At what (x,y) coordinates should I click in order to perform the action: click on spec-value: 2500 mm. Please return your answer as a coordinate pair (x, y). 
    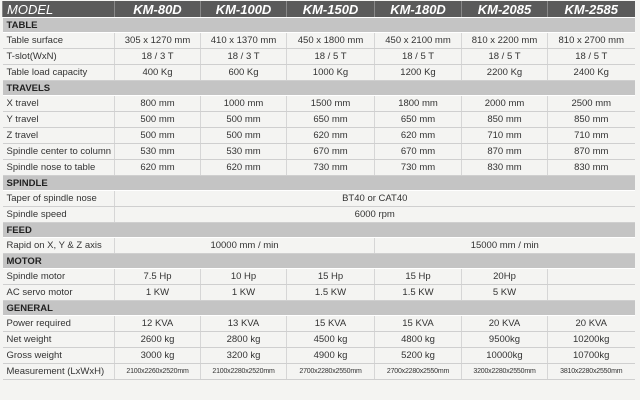
    Looking at the image, I should click on (591, 103).